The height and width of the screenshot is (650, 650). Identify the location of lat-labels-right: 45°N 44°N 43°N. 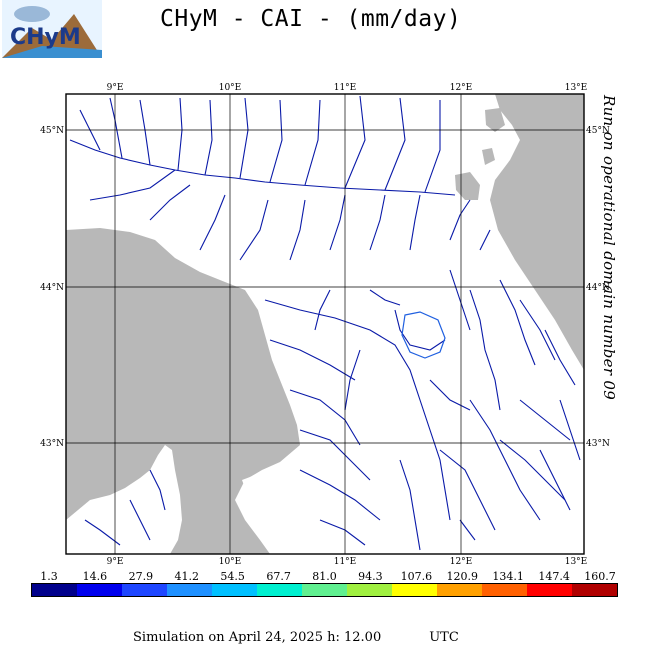
(598, 287).